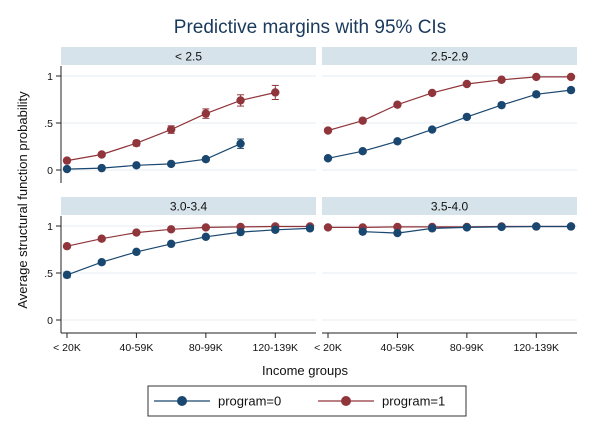 This screenshot has height=434, width=597. Describe the element at coordinates (22, 200) in the screenshot. I see `y-axis-title: Average structural function probability` at that location.